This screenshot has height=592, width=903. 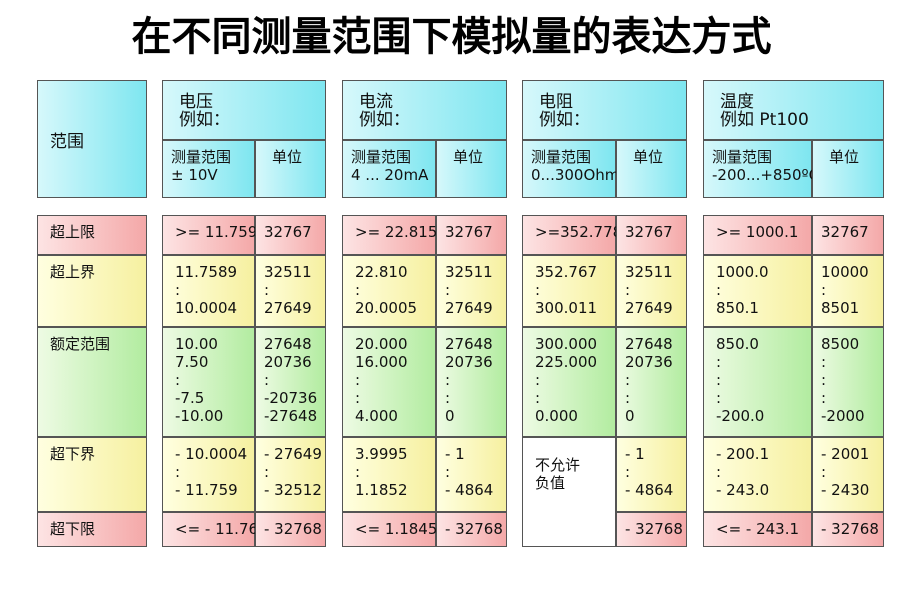 What do you see at coordinates (194, 175) in the screenshot?
I see `text-line: ± 10V` at bounding box center [194, 175].